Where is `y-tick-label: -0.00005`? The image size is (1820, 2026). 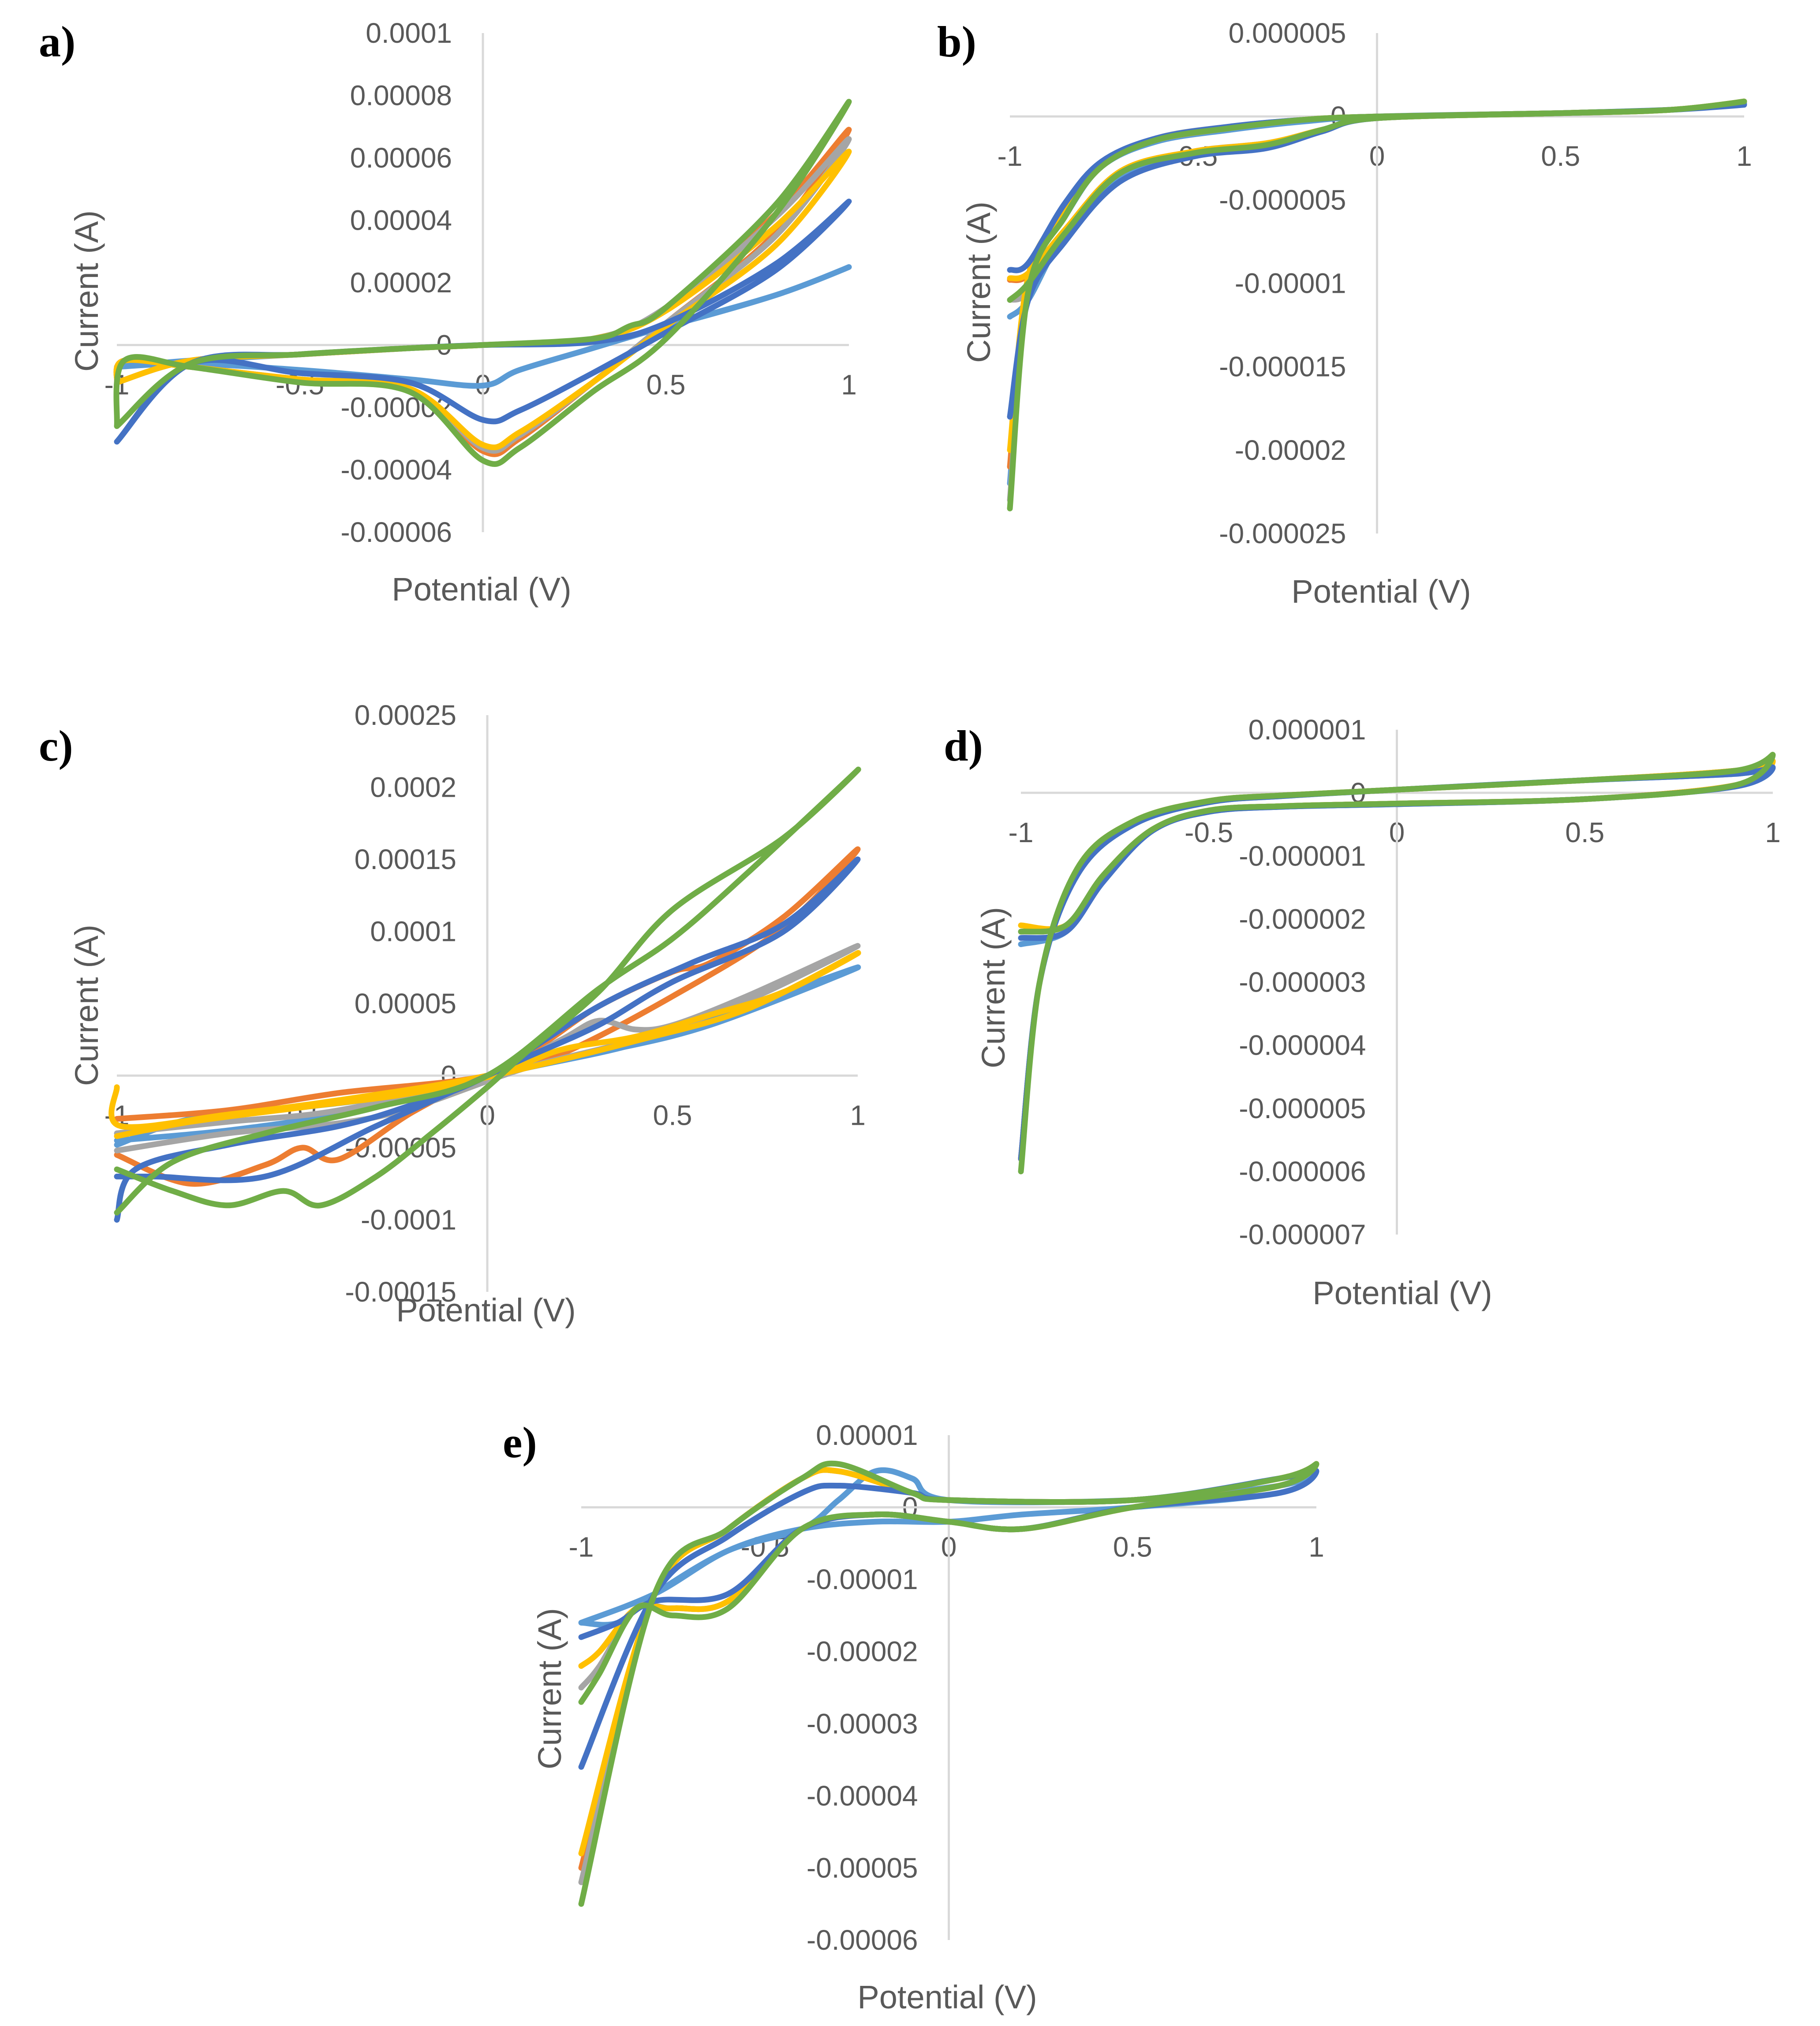 y-tick-label: -0.00005 is located at coordinates (862, 1868).